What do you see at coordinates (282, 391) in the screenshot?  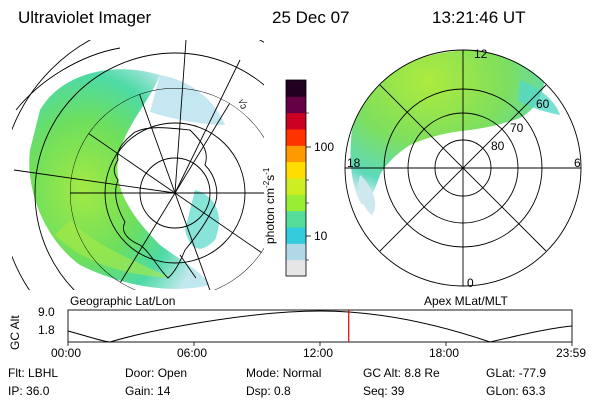 I see `info-dsp-value: 0.8` at bounding box center [282, 391].